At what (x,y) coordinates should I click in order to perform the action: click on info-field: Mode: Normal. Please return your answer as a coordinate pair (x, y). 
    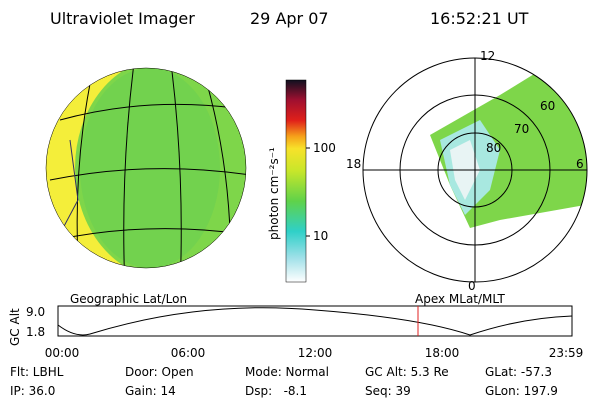
    Looking at the image, I should click on (287, 372).